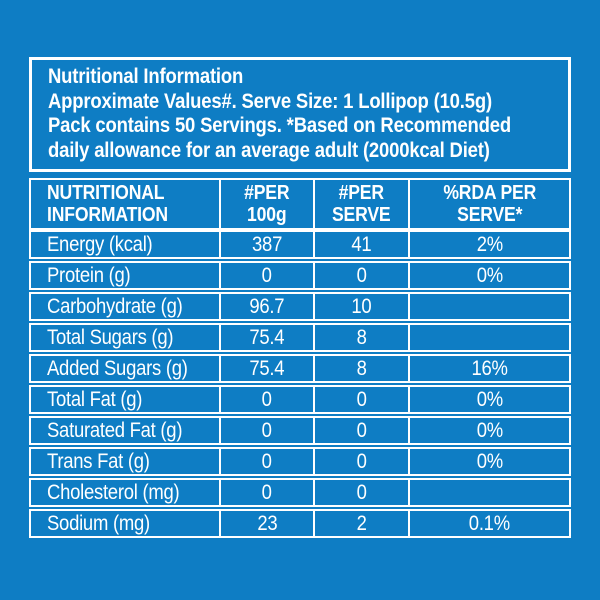  I want to click on table-row: Energy (kcal) 387 41 2%, so click(300, 244).